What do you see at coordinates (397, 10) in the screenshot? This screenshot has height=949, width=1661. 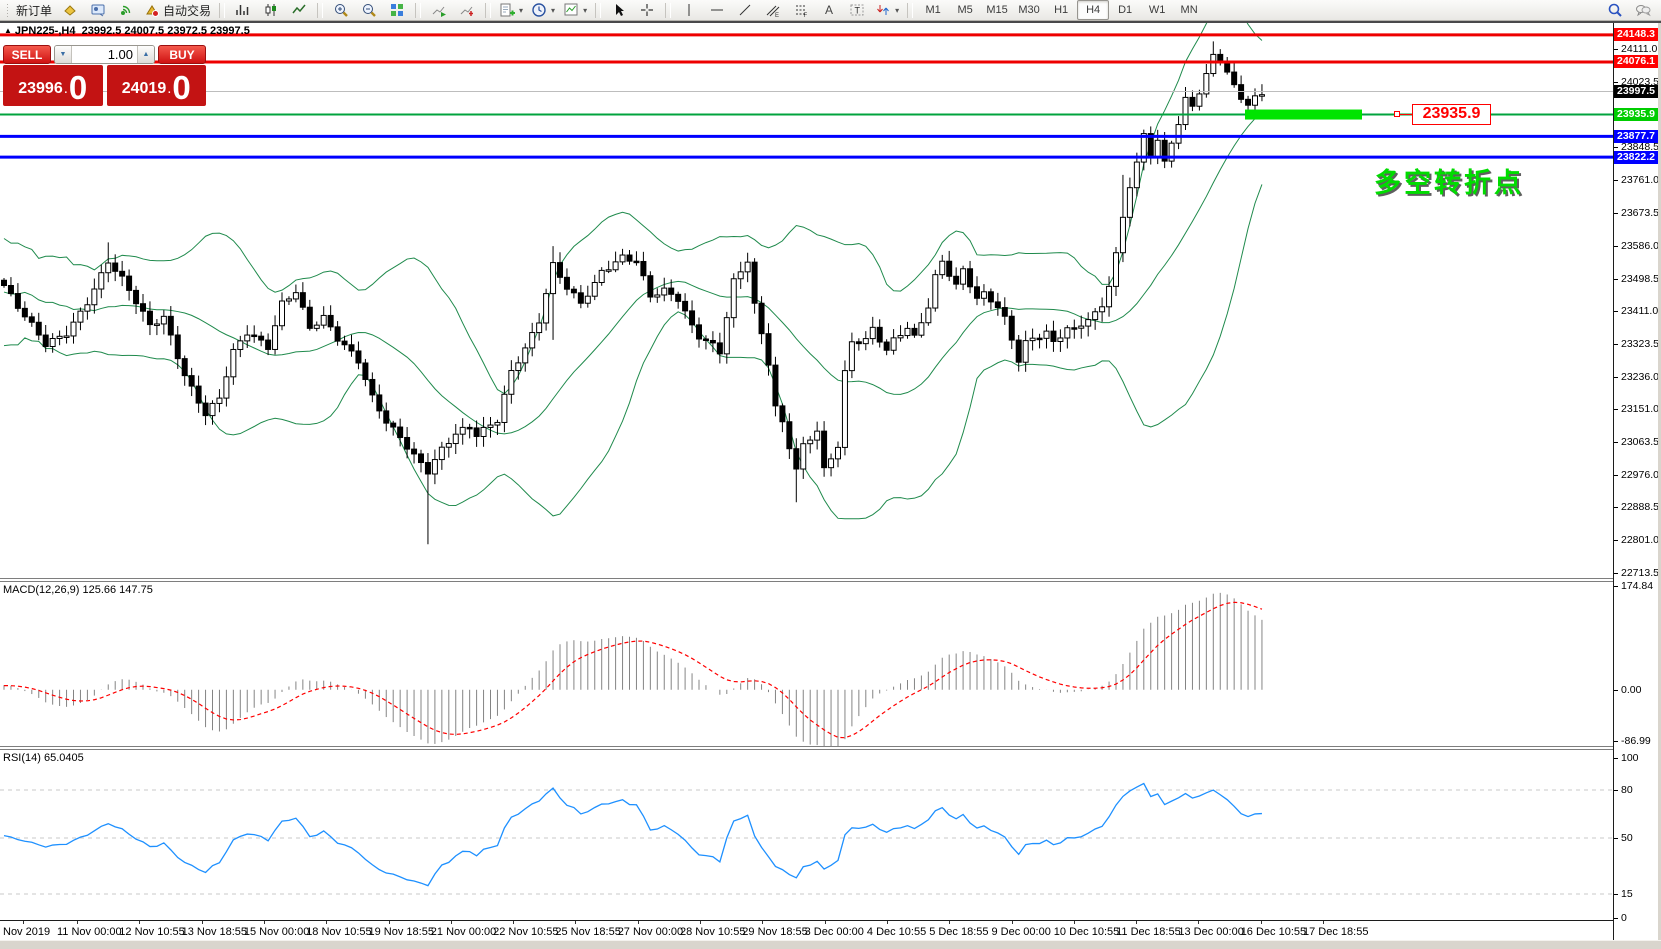 I see `tile-windows-button` at bounding box center [397, 10].